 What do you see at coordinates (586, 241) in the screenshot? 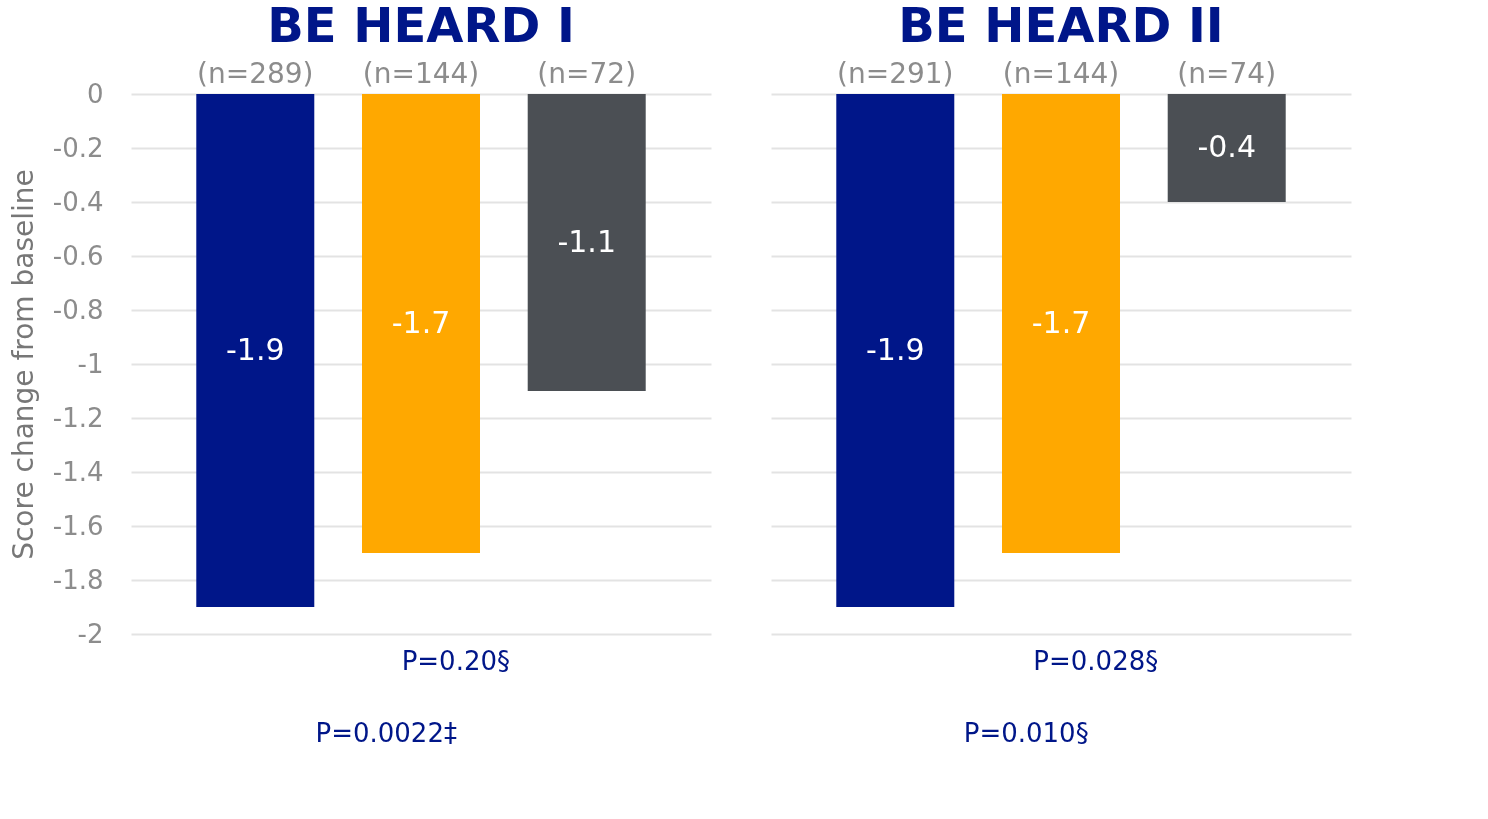
I see `data-label: -1.1` at bounding box center [586, 241].